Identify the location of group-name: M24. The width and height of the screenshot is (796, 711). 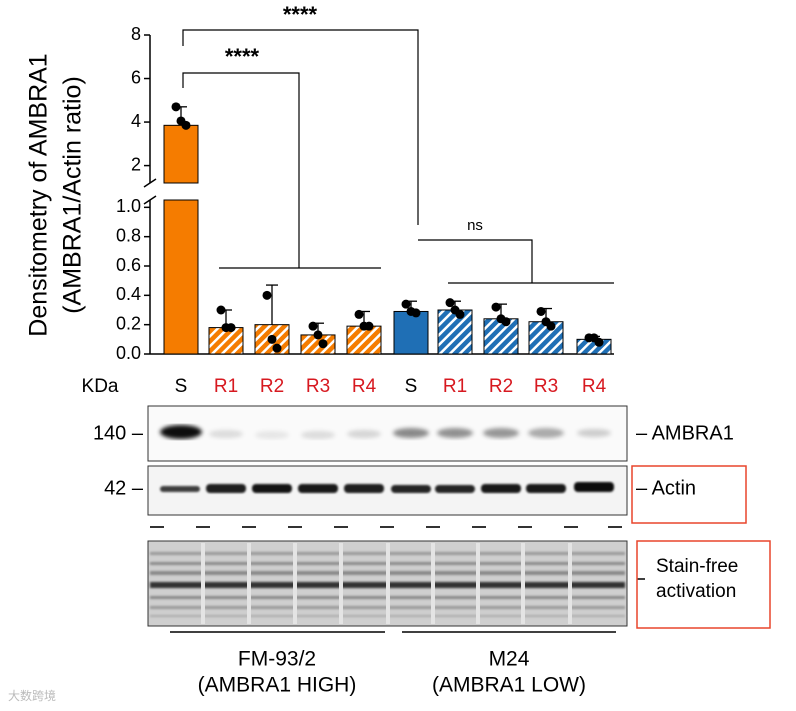
(509, 659).